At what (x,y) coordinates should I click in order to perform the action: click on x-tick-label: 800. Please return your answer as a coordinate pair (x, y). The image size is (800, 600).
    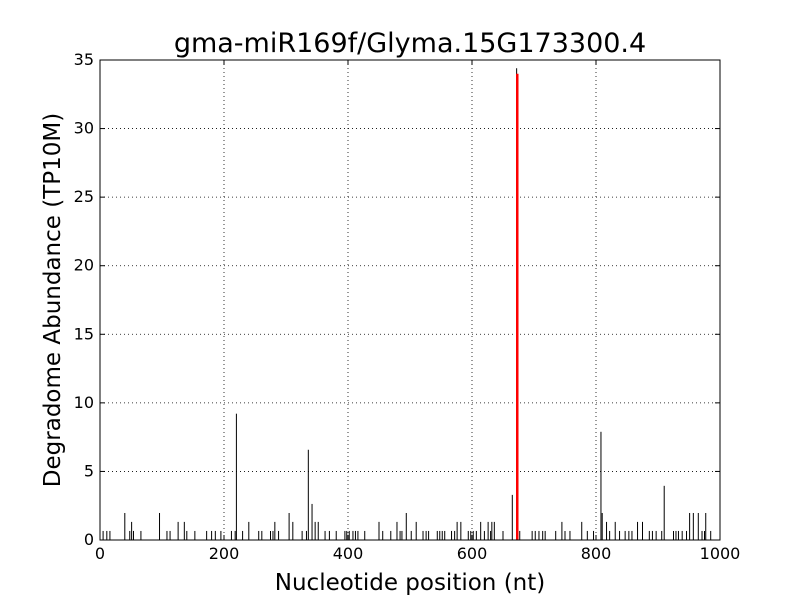
    Looking at the image, I should click on (596, 553).